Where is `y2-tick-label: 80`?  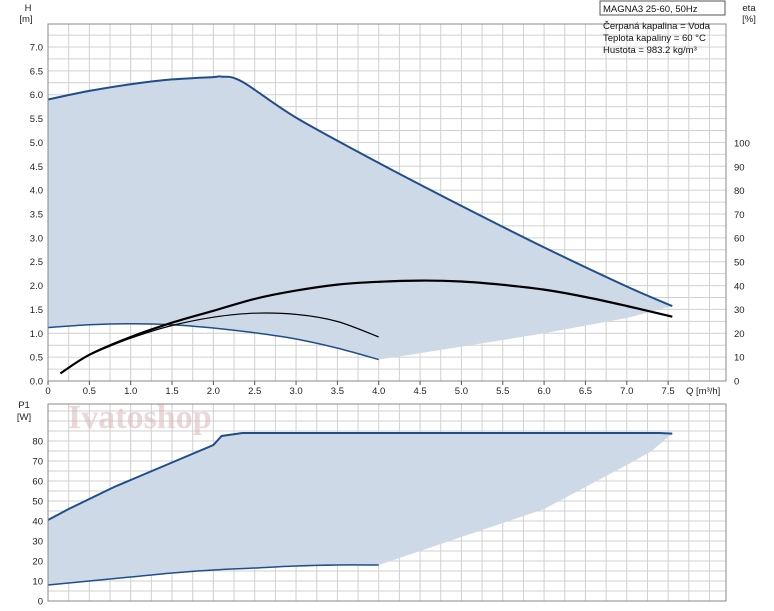 y2-tick-label: 80 is located at coordinates (739, 191).